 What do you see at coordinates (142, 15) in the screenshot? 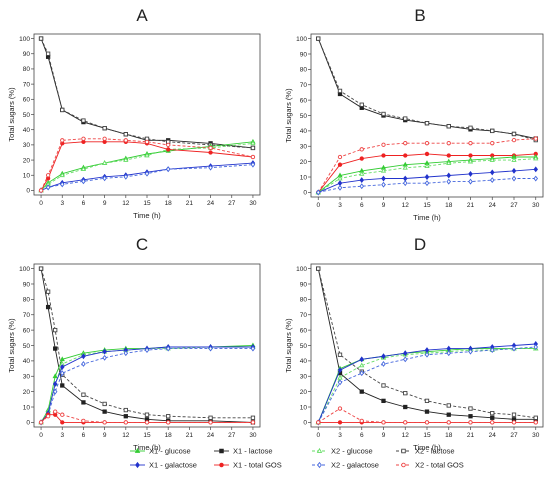
I see `panel-letter: A` at bounding box center [142, 15].